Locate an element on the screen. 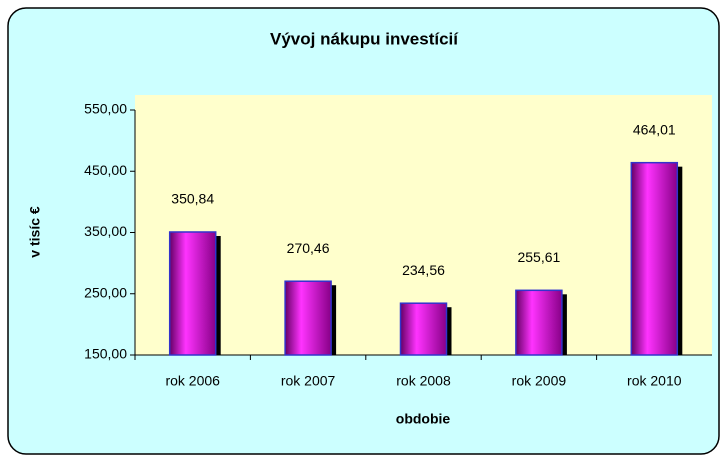  y-tick-label: 550,00 is located at coordinates (105, 109).